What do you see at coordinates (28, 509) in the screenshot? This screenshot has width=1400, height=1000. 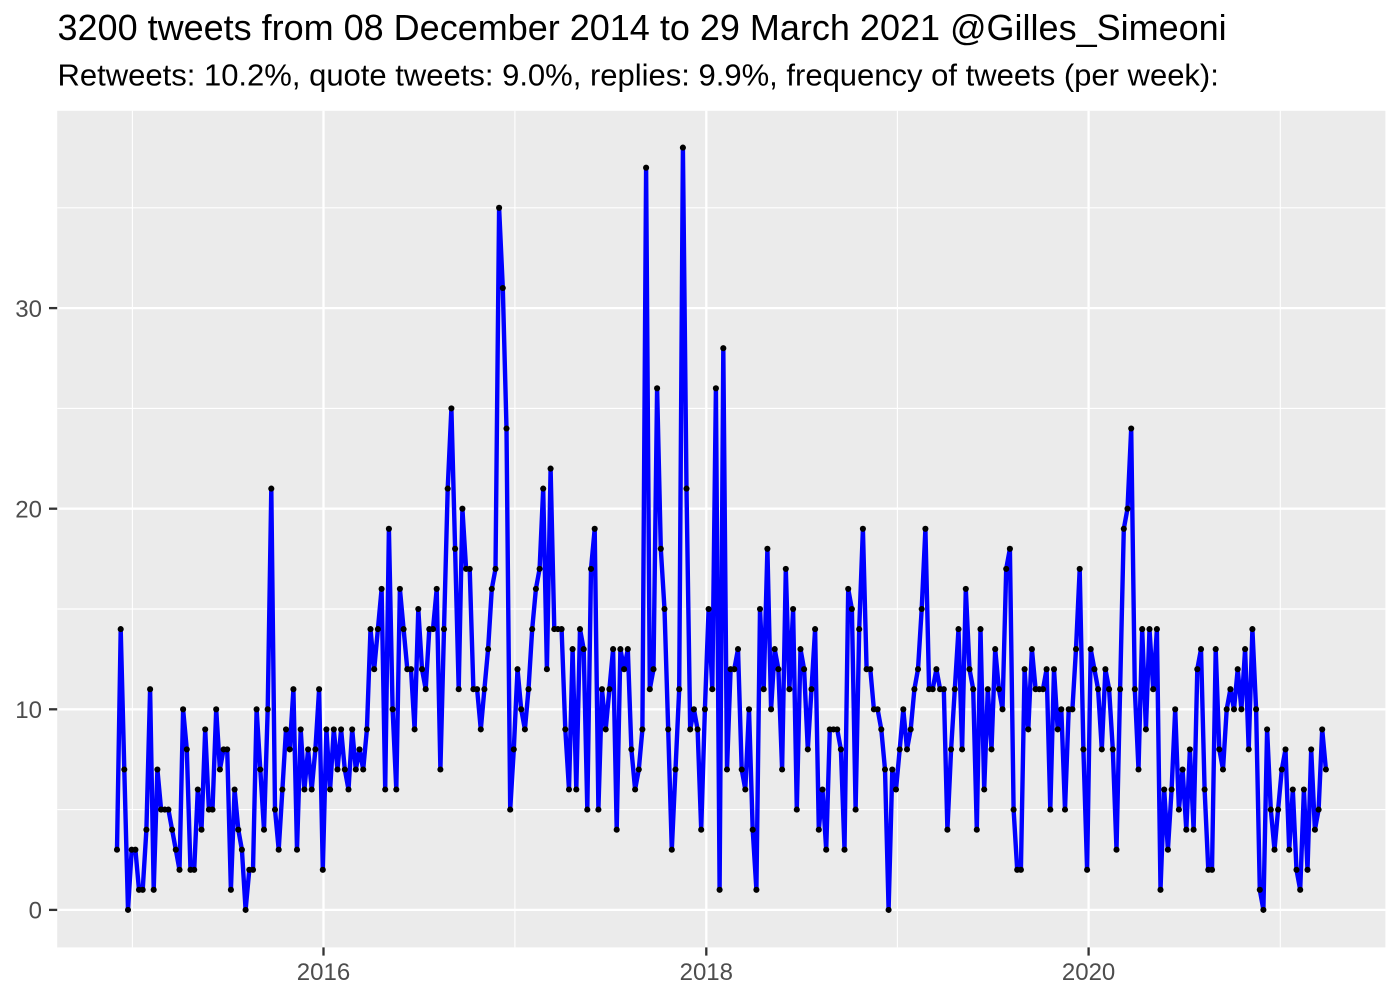 I see `svg-text: 20` at bounding box center [28, 509].